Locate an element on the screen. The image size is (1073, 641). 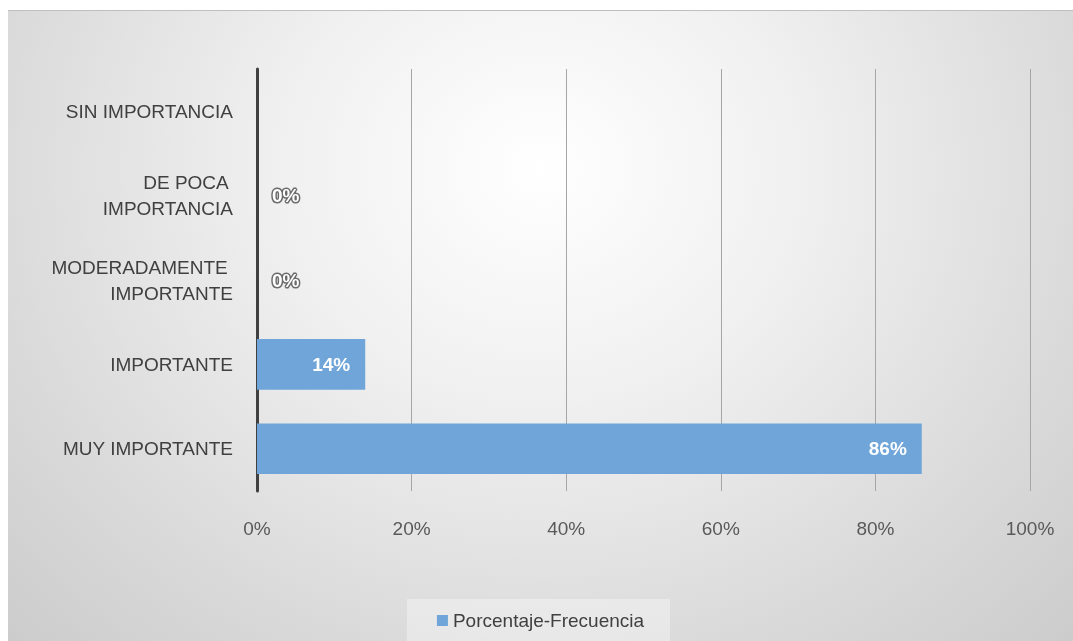
y-tick-label: DE POCA IMPORTANCIA is located at coordinates (168, 196).